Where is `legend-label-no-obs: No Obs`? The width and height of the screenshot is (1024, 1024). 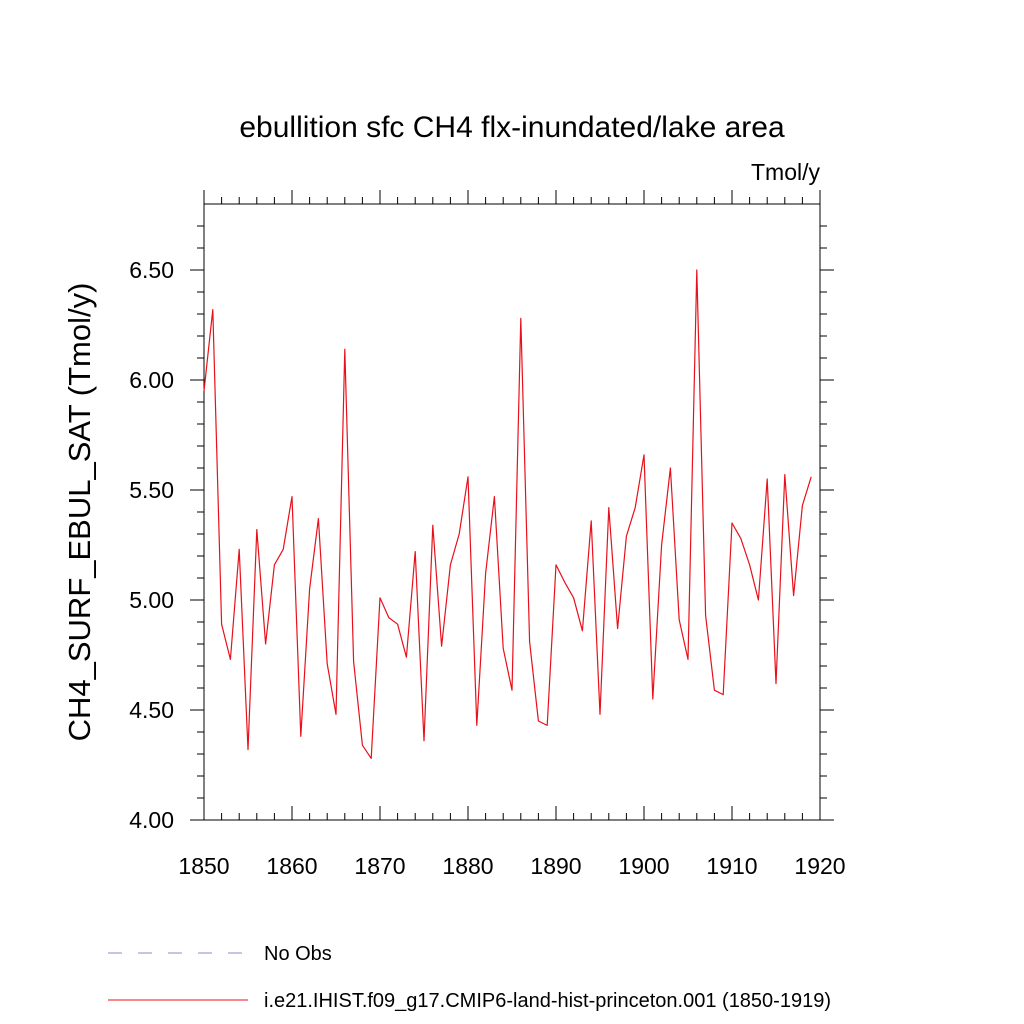
legend-label-no-obs: No Obs is located at coordinates (298, 954).